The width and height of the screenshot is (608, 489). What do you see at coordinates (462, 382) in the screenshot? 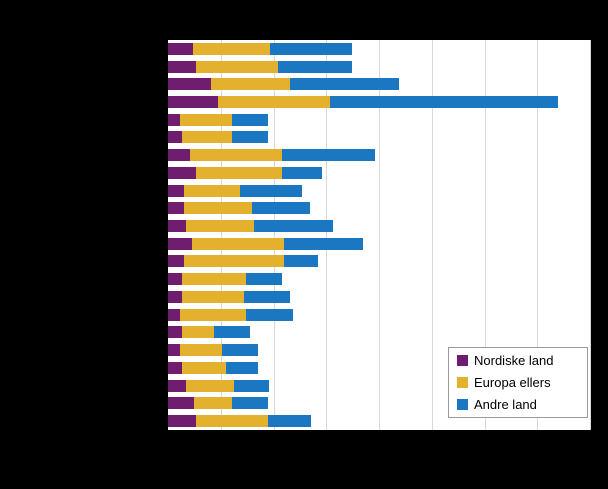
I see `europa-ellers-swatch-icon` at bounding box center [462, 382].